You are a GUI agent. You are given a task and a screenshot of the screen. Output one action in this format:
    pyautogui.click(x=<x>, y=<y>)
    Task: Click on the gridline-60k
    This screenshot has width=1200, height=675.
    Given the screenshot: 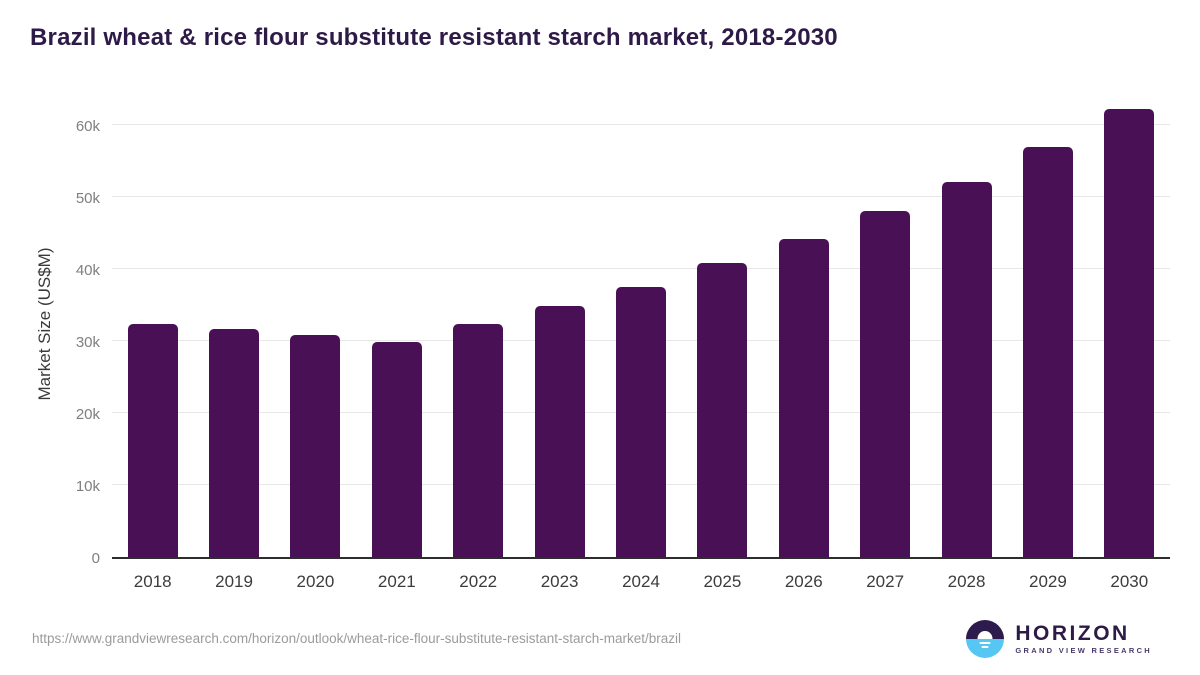 What is the action you would take?
    pyautogui.click(x=641, y=124)
    